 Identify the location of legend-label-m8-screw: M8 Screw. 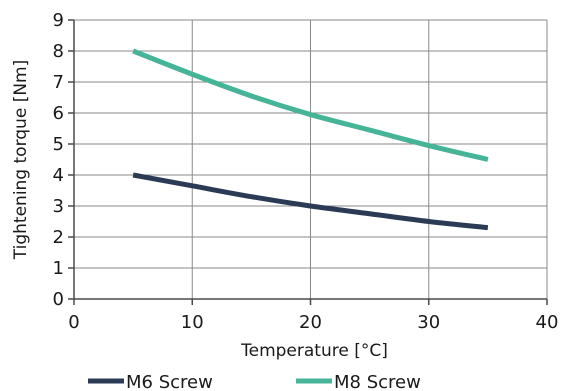
(377, 381).